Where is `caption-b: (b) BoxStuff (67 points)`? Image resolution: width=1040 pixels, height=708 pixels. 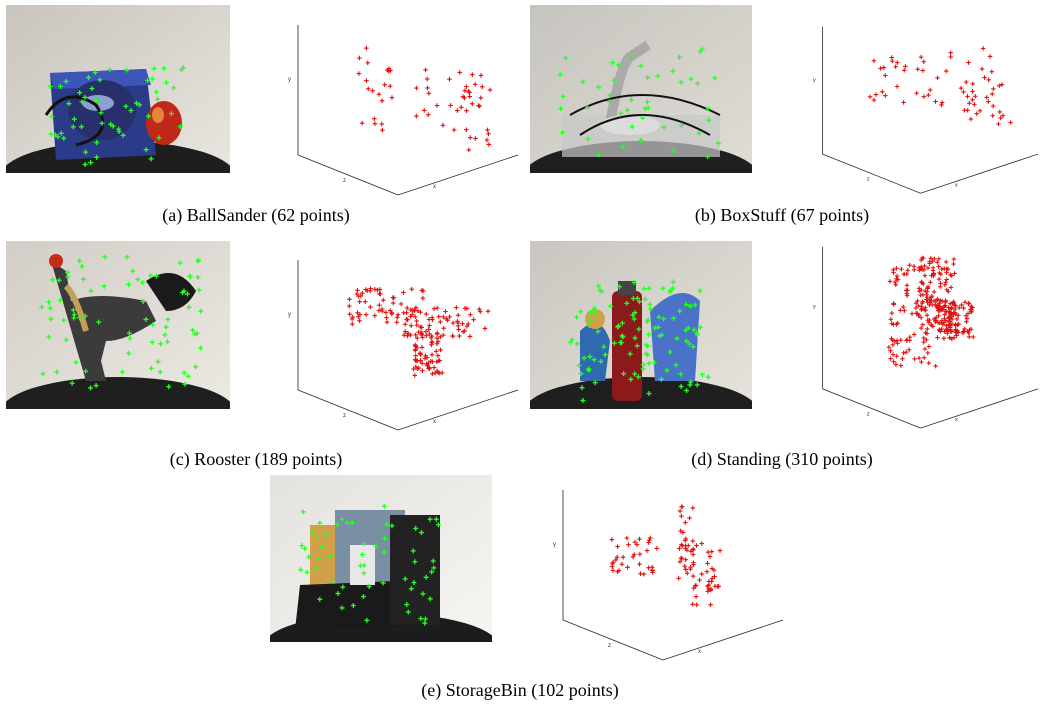 caption-b: (b) BoxStuff (67 points) is located at coordinates (782, 215).